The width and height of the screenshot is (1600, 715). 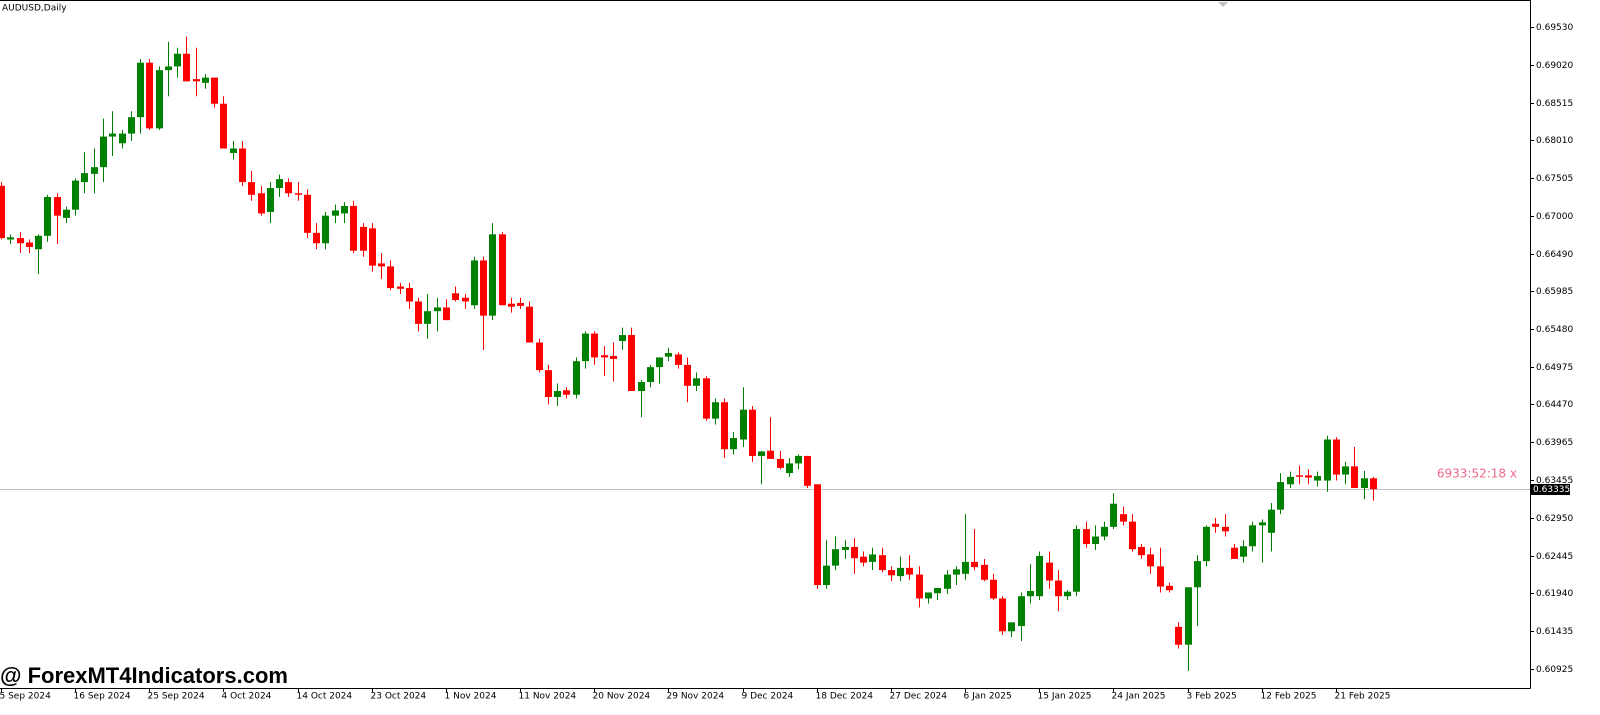 I want to click on x-tick-label: 21 Feb 2025, so click(x=1363, y=697).